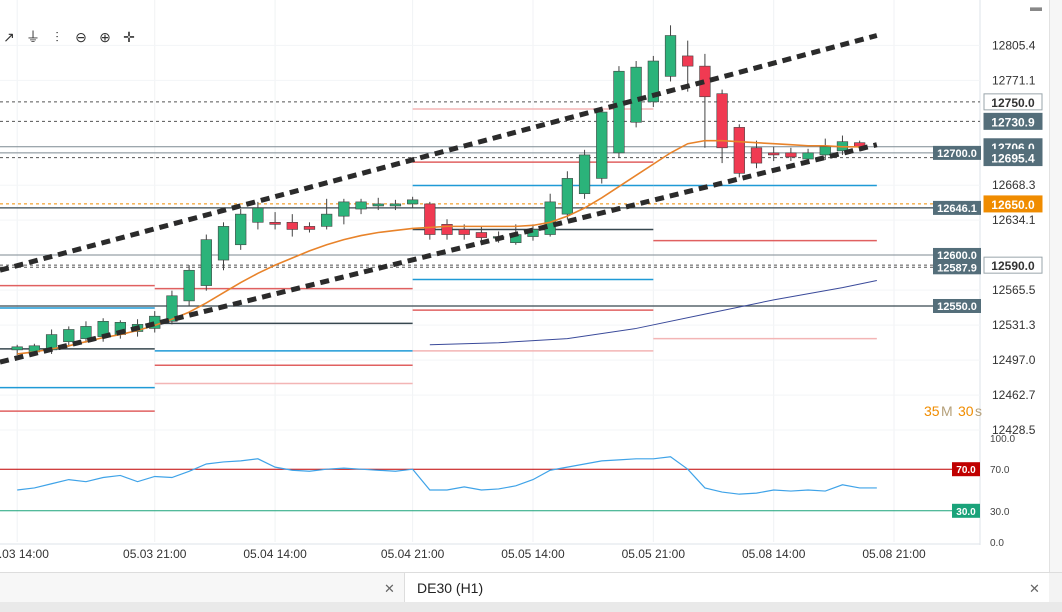 The height and width of the screenshot is (612, 1062). Describe the element at coordinates (1014, 360) in the screenshot. I see `y-tick-label: 12497.0` at that location.